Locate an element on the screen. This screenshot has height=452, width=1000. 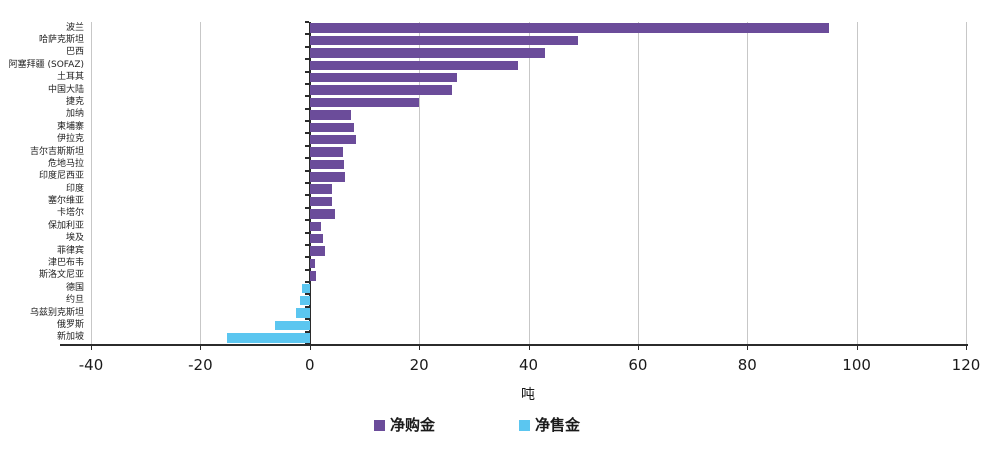
legend-label-sales: 净售金 is located at coordinates (558, 425).